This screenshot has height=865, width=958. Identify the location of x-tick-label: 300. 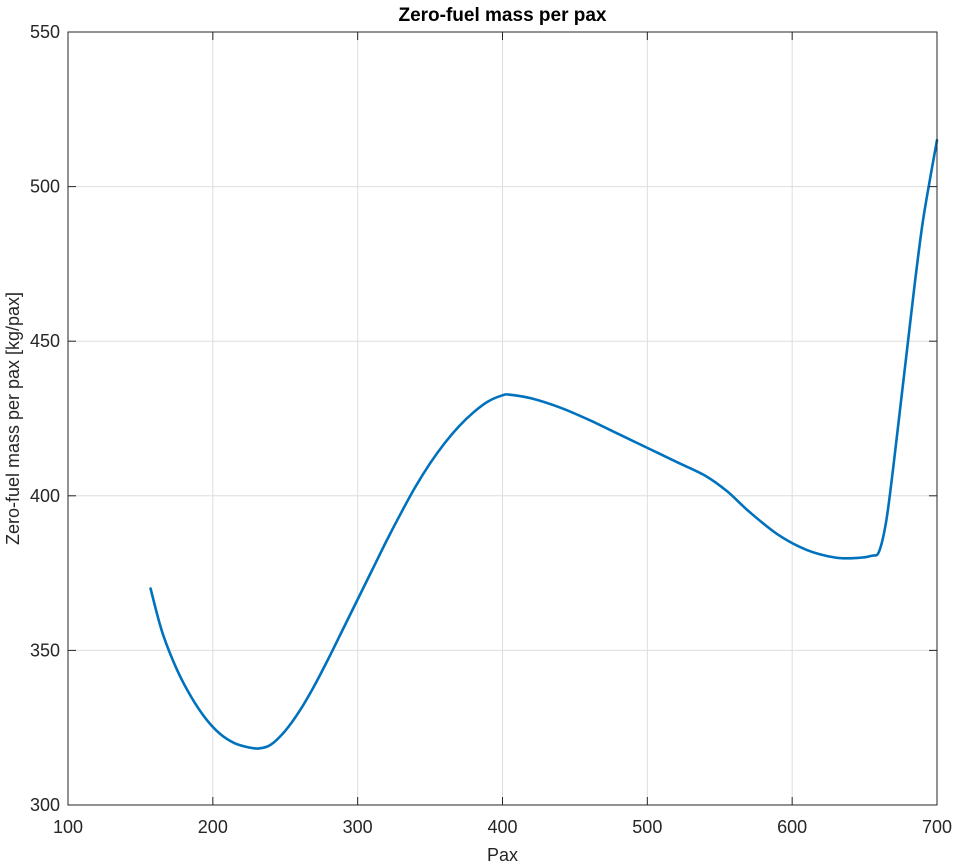
(358, 827).